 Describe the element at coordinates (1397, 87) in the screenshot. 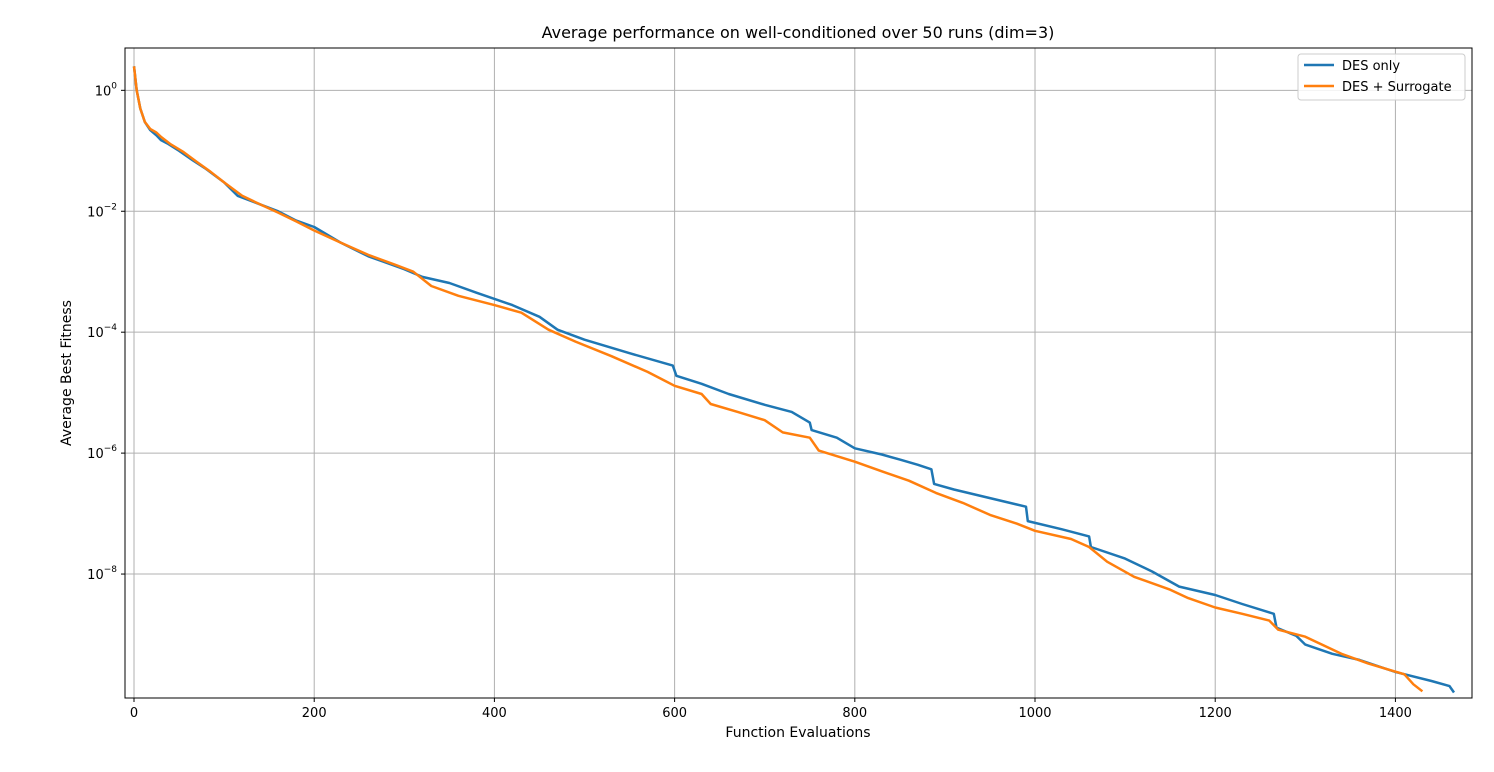

I see `legend-label-des-surrogate: DES + Surrogate` at that location.